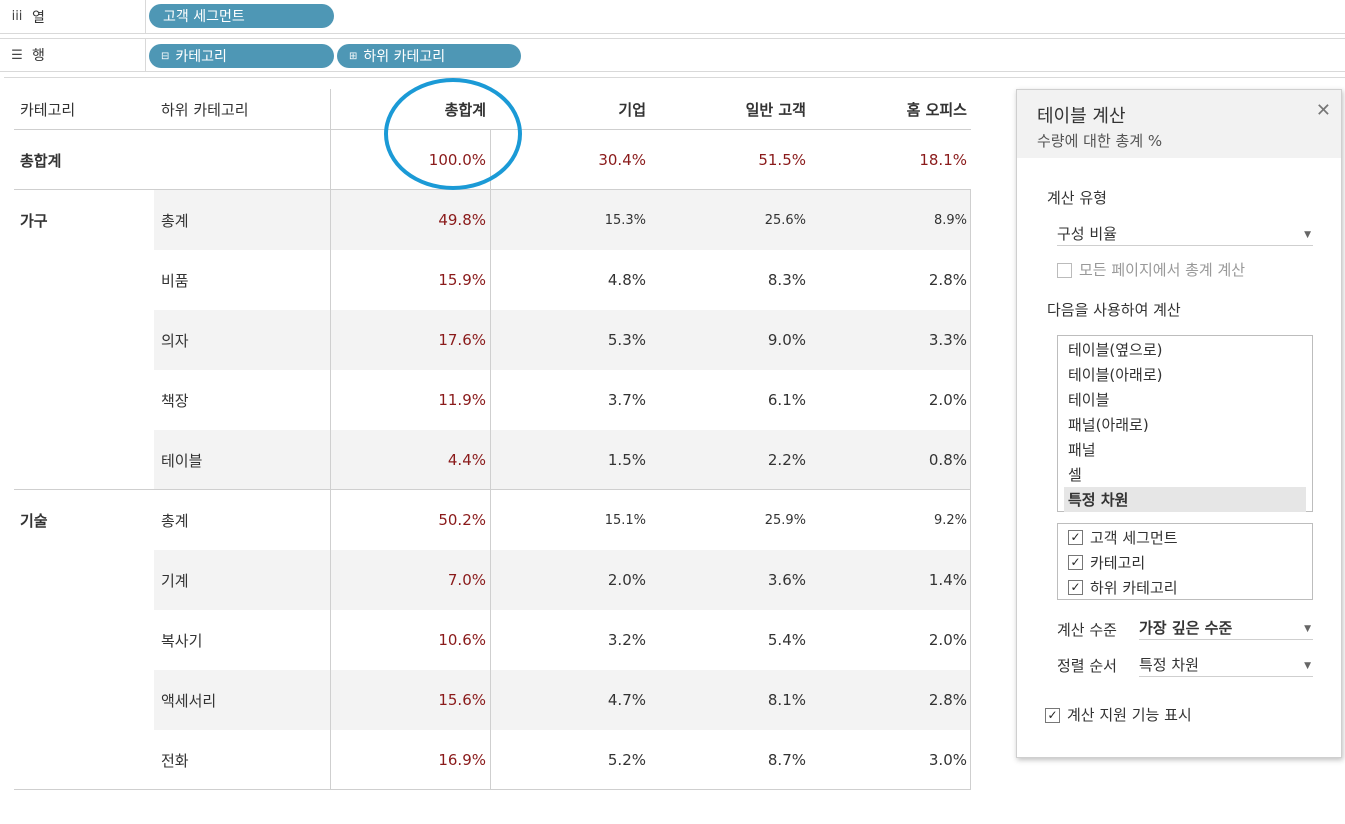 Image resolution: width=1345 pixels, height=824 pixels. I want to click on columns-icon: iii, so click(17, 16).